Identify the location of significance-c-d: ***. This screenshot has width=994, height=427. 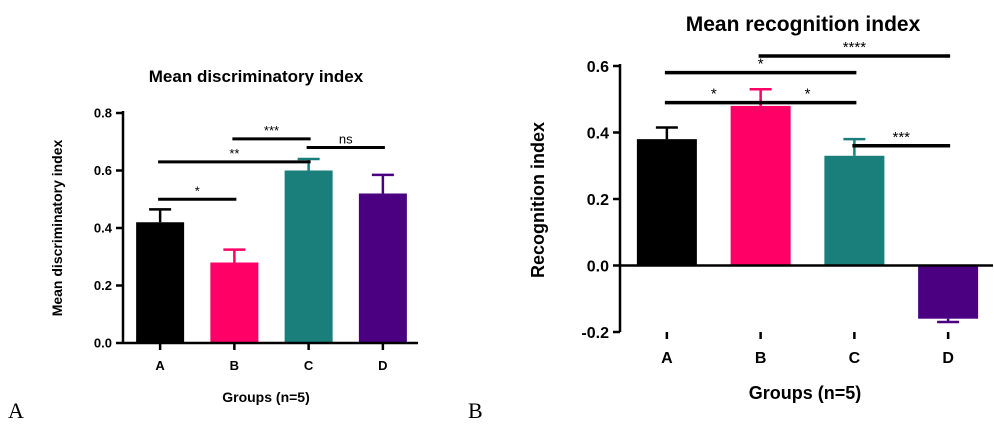
(901, 138).